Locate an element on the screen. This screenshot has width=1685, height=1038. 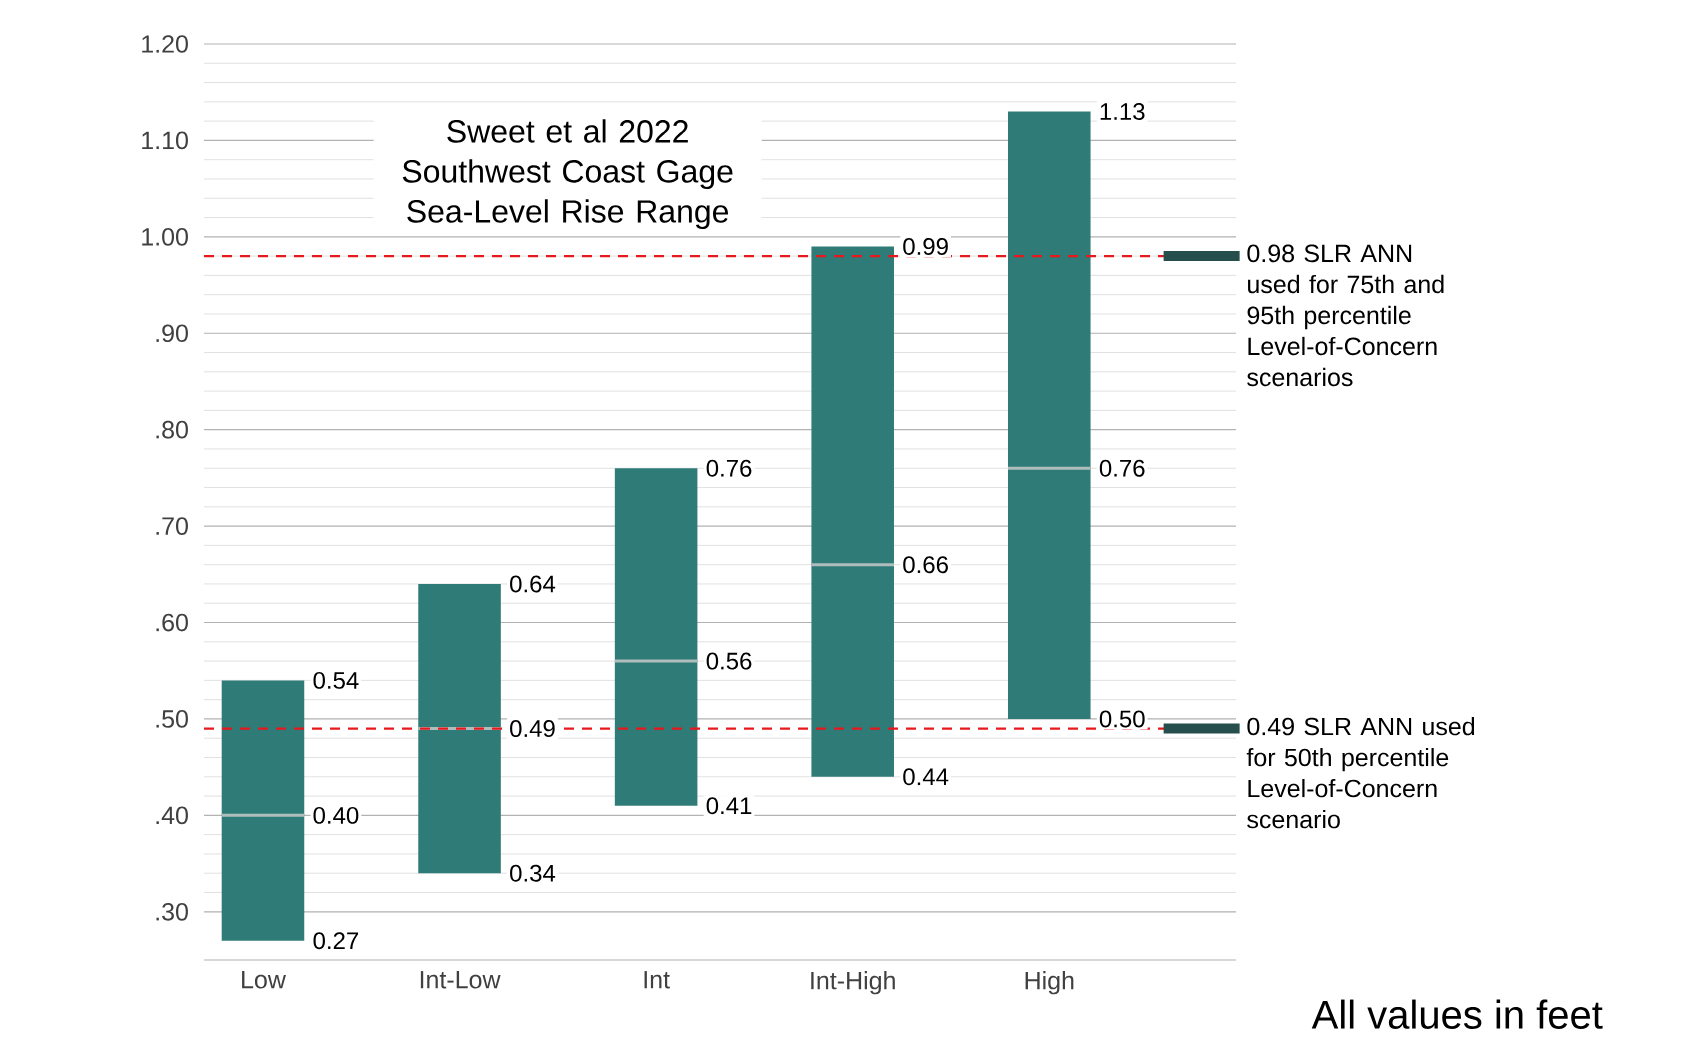
ref-line-label: 0.49 SLR ANN used for 50th percentile Level-of-Concern scenario is located at coordinates (1360, 772).